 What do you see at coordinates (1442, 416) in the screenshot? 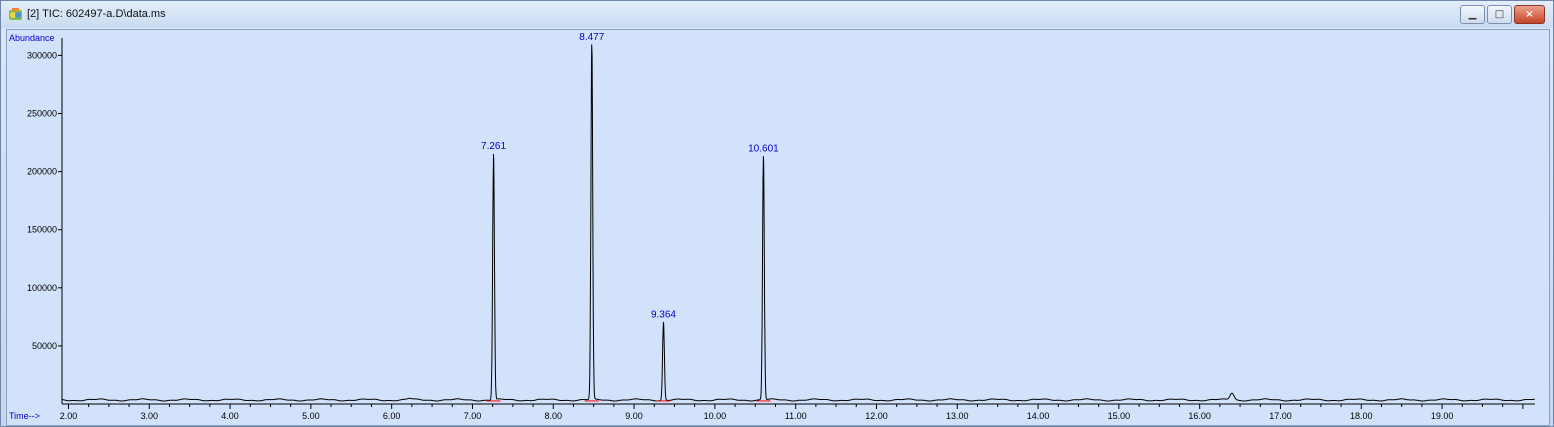
I see `x-tick-label: 19.00` at bounding box center [1442, 416].